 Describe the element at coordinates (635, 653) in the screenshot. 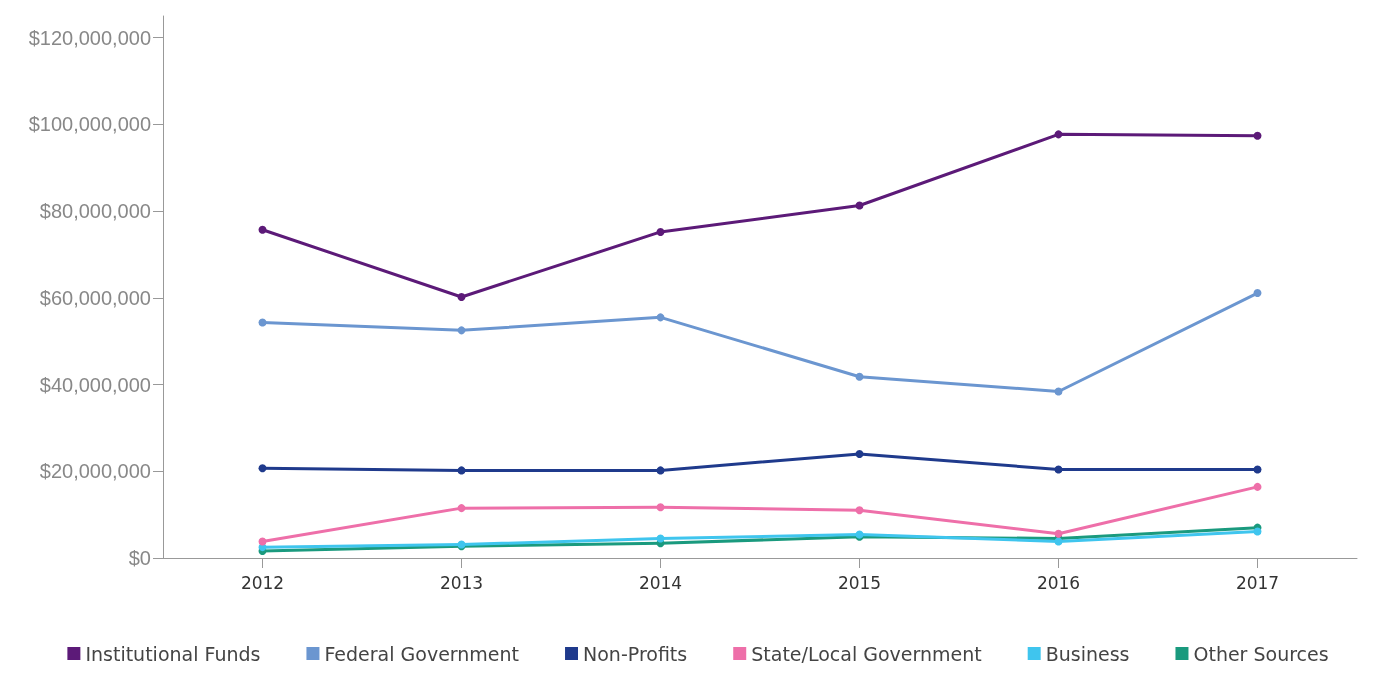

I see `legend-label: Non-Profits` at that location.